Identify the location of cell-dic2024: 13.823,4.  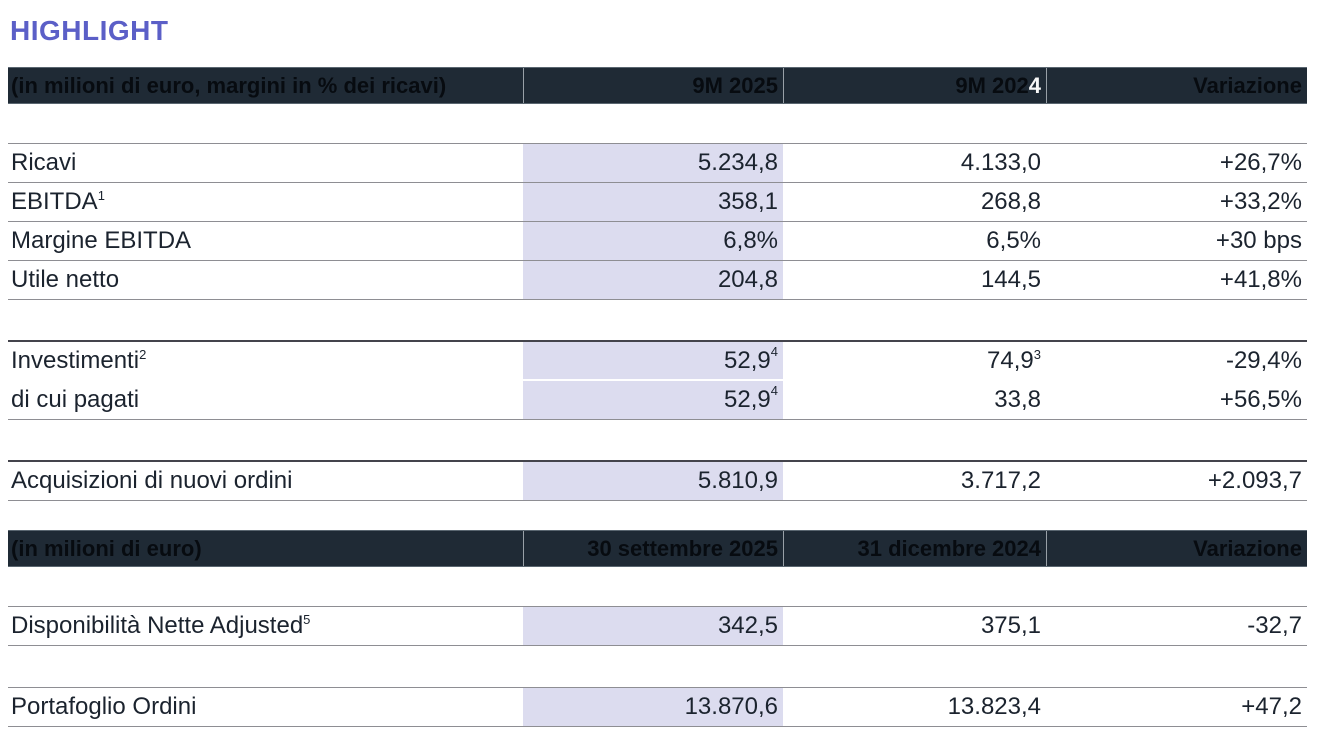
(994, 706).